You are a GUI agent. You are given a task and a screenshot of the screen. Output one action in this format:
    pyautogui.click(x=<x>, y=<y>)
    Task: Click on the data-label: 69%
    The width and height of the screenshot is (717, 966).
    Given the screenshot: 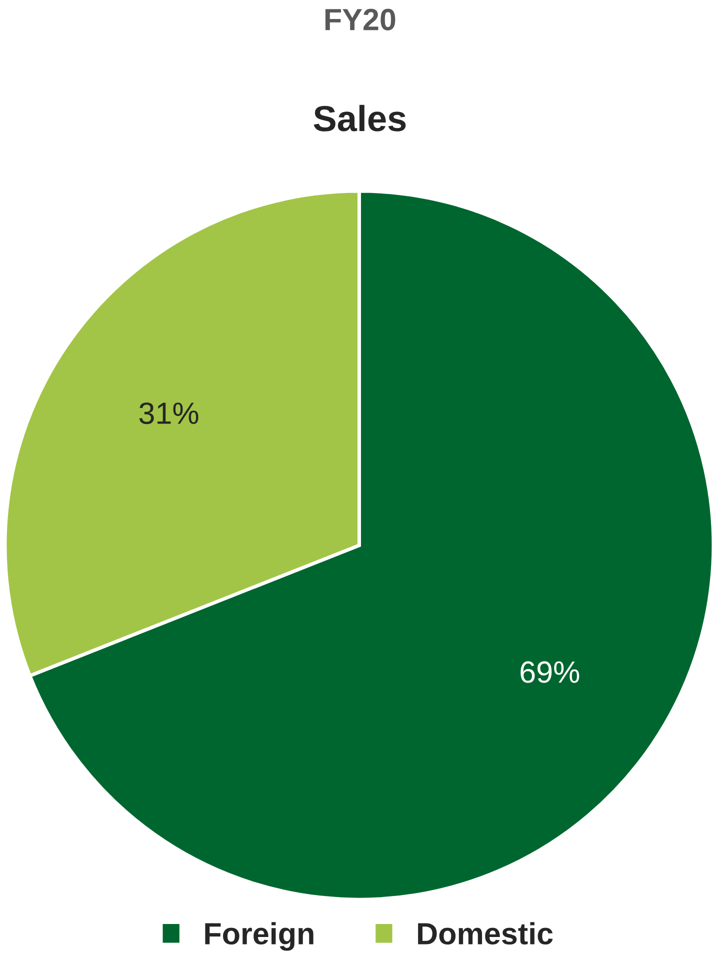 What is the action you would take?
    pyautogui.click(x=550, y=672)
    